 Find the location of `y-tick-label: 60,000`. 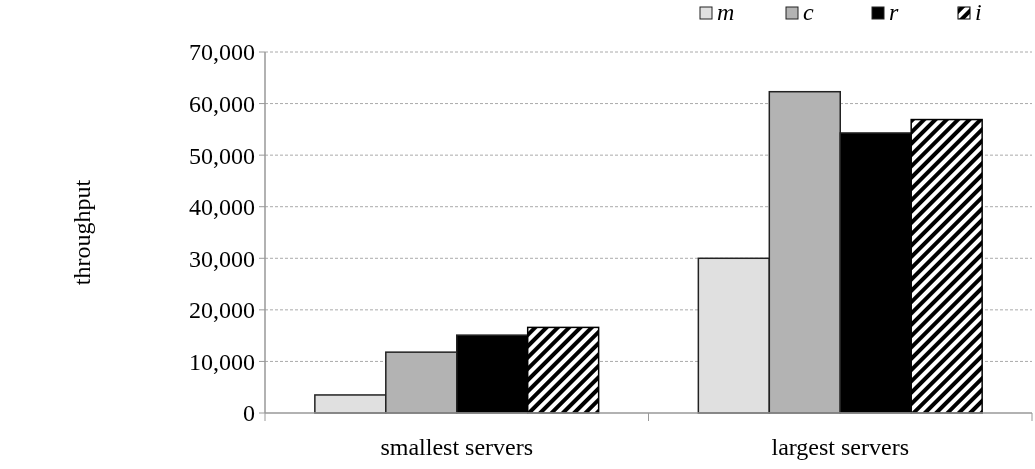

y-tick-label: 60,000 is located at coordinates (222, 103).